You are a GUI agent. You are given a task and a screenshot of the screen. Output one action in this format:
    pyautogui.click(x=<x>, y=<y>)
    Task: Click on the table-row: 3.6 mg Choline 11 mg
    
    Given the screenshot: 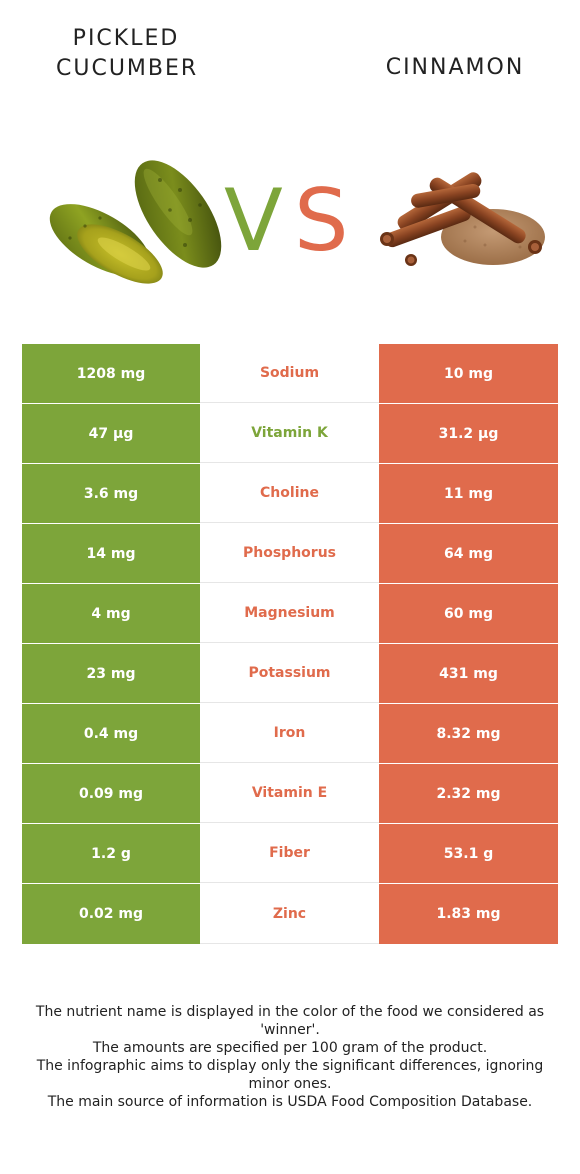 What is the action you would take?
    pyautogui.click(x=290, y=494)
    